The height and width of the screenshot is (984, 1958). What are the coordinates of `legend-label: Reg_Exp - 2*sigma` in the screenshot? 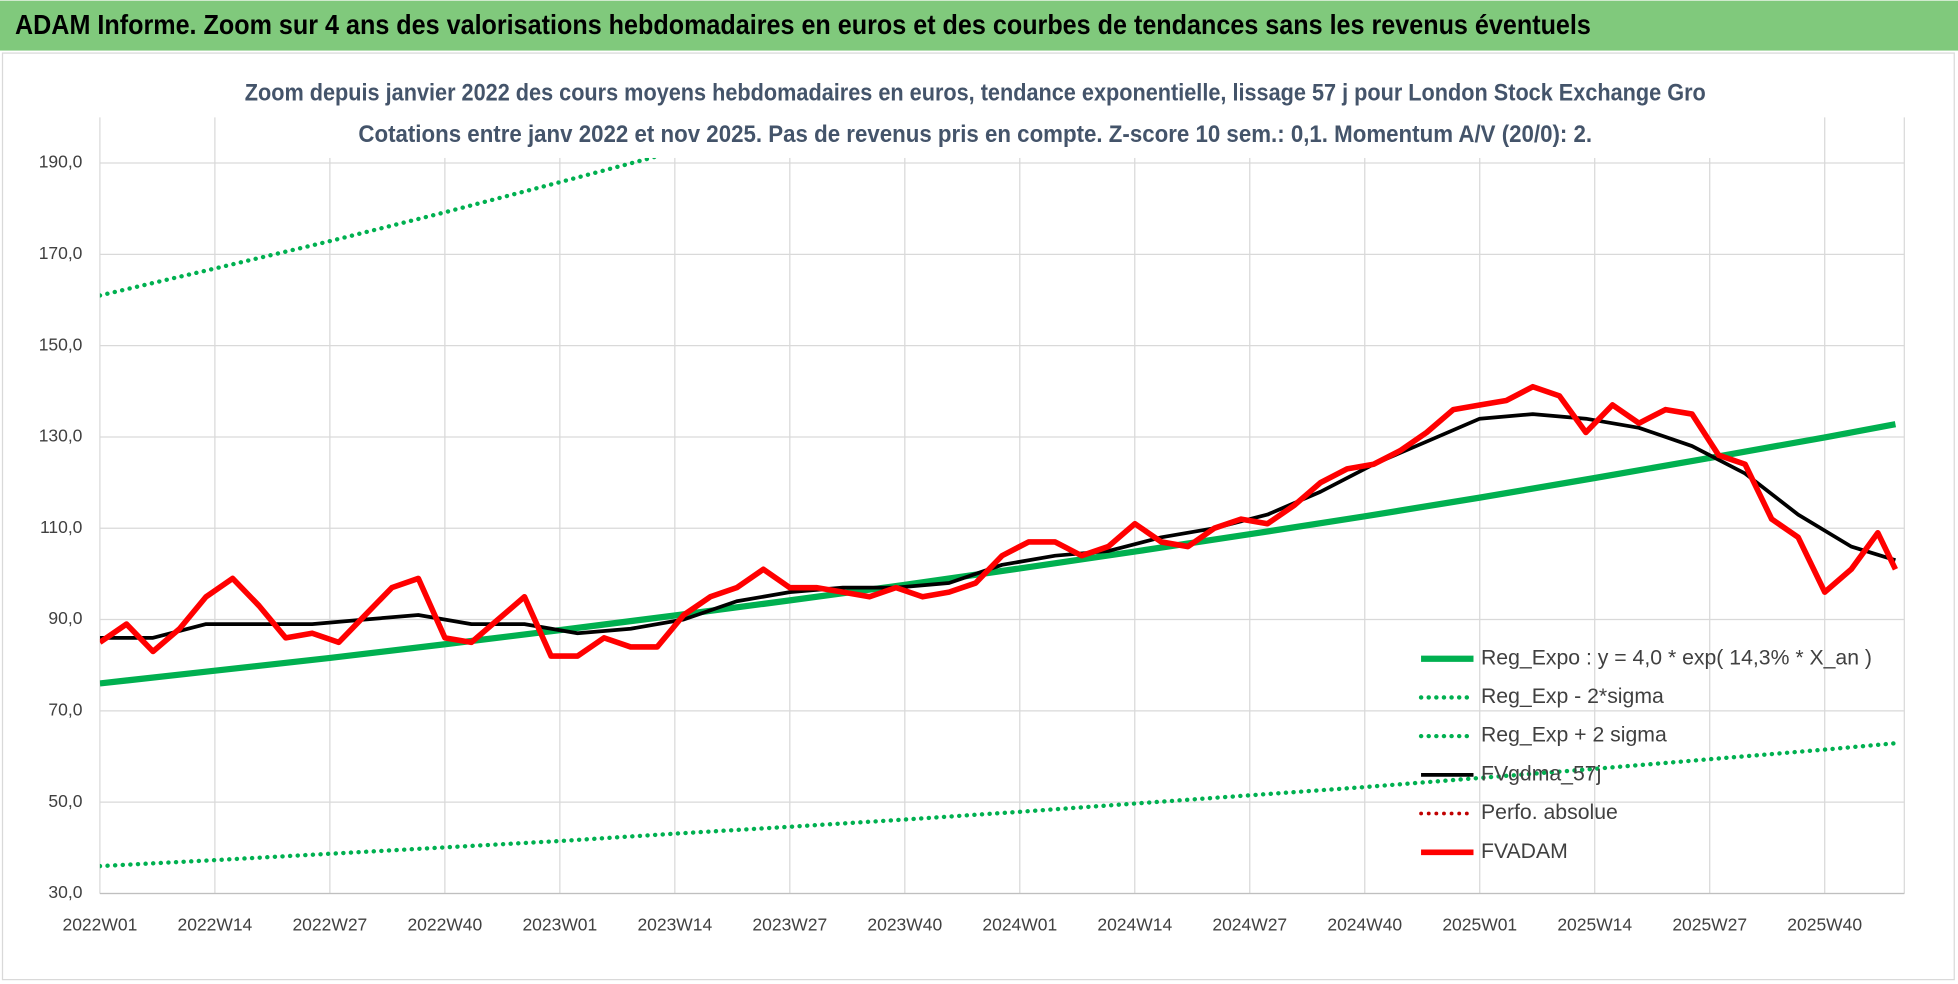 It's located at (1572, 696).